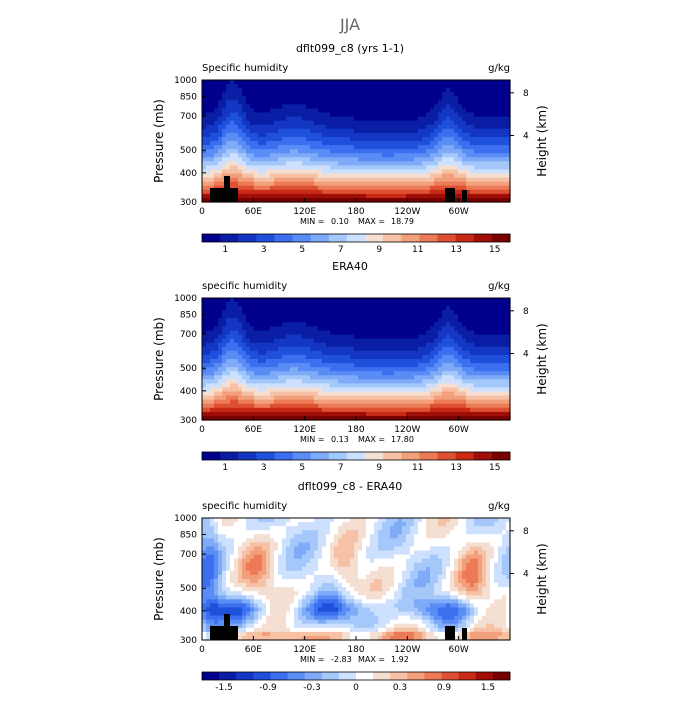  What do you see at coordinates (188, 315) in the screenshot?
I see `y-tick-label: 850` at bounding box center [188, 315].